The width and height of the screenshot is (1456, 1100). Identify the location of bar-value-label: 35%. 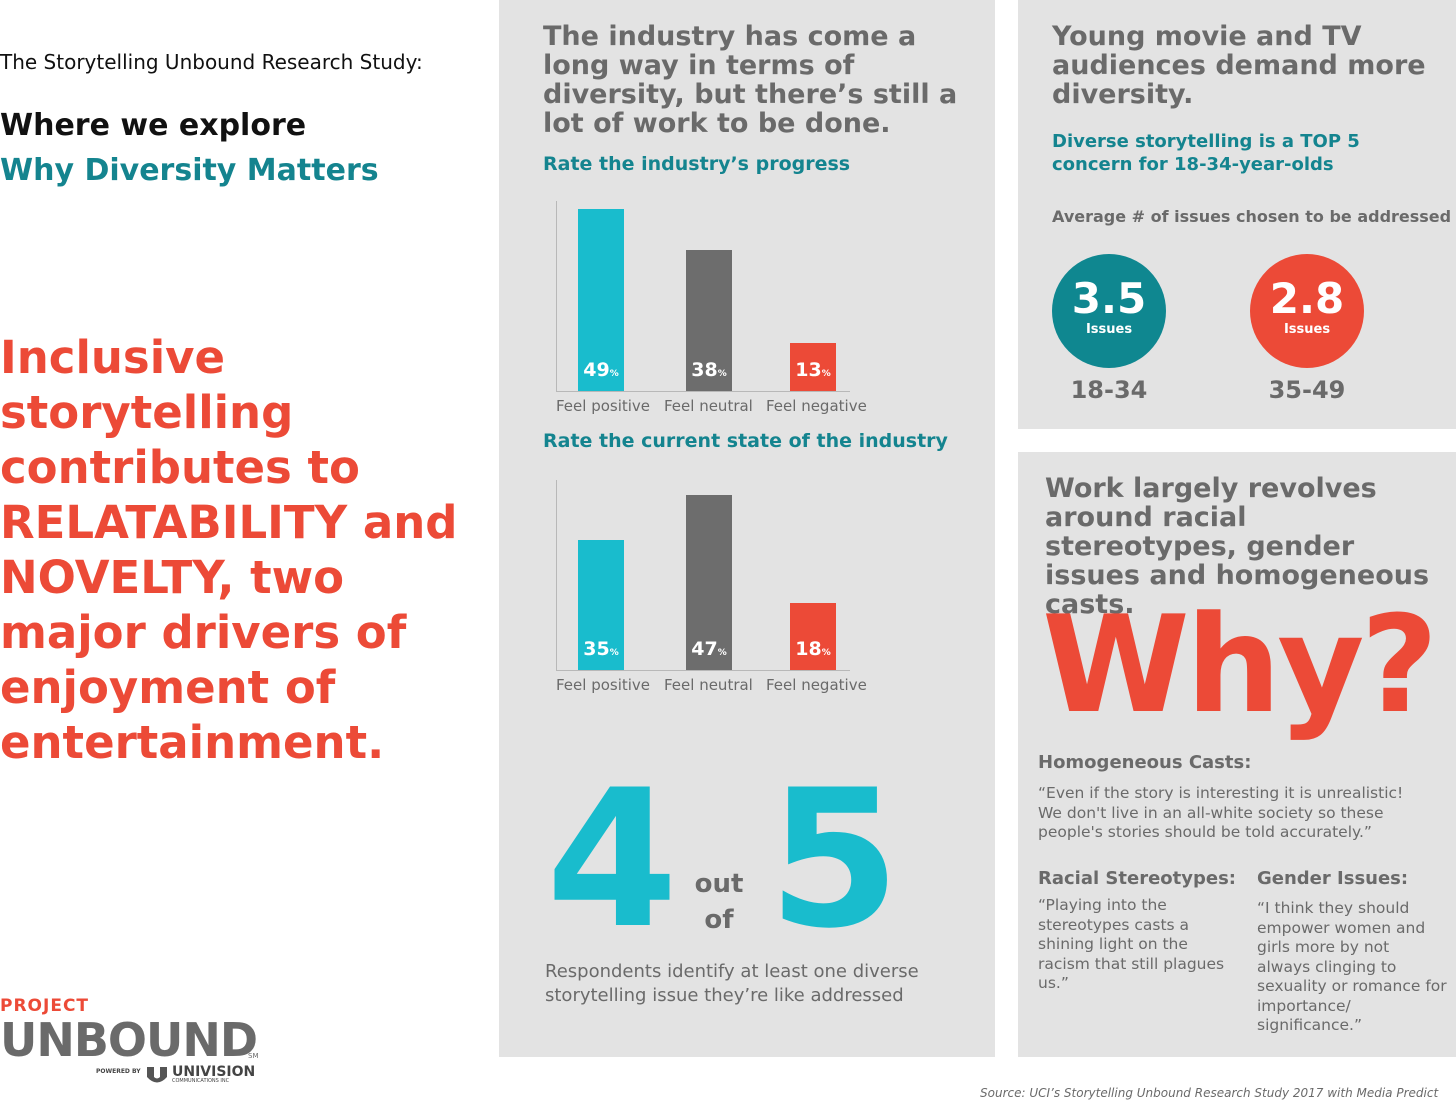
(601, 649).